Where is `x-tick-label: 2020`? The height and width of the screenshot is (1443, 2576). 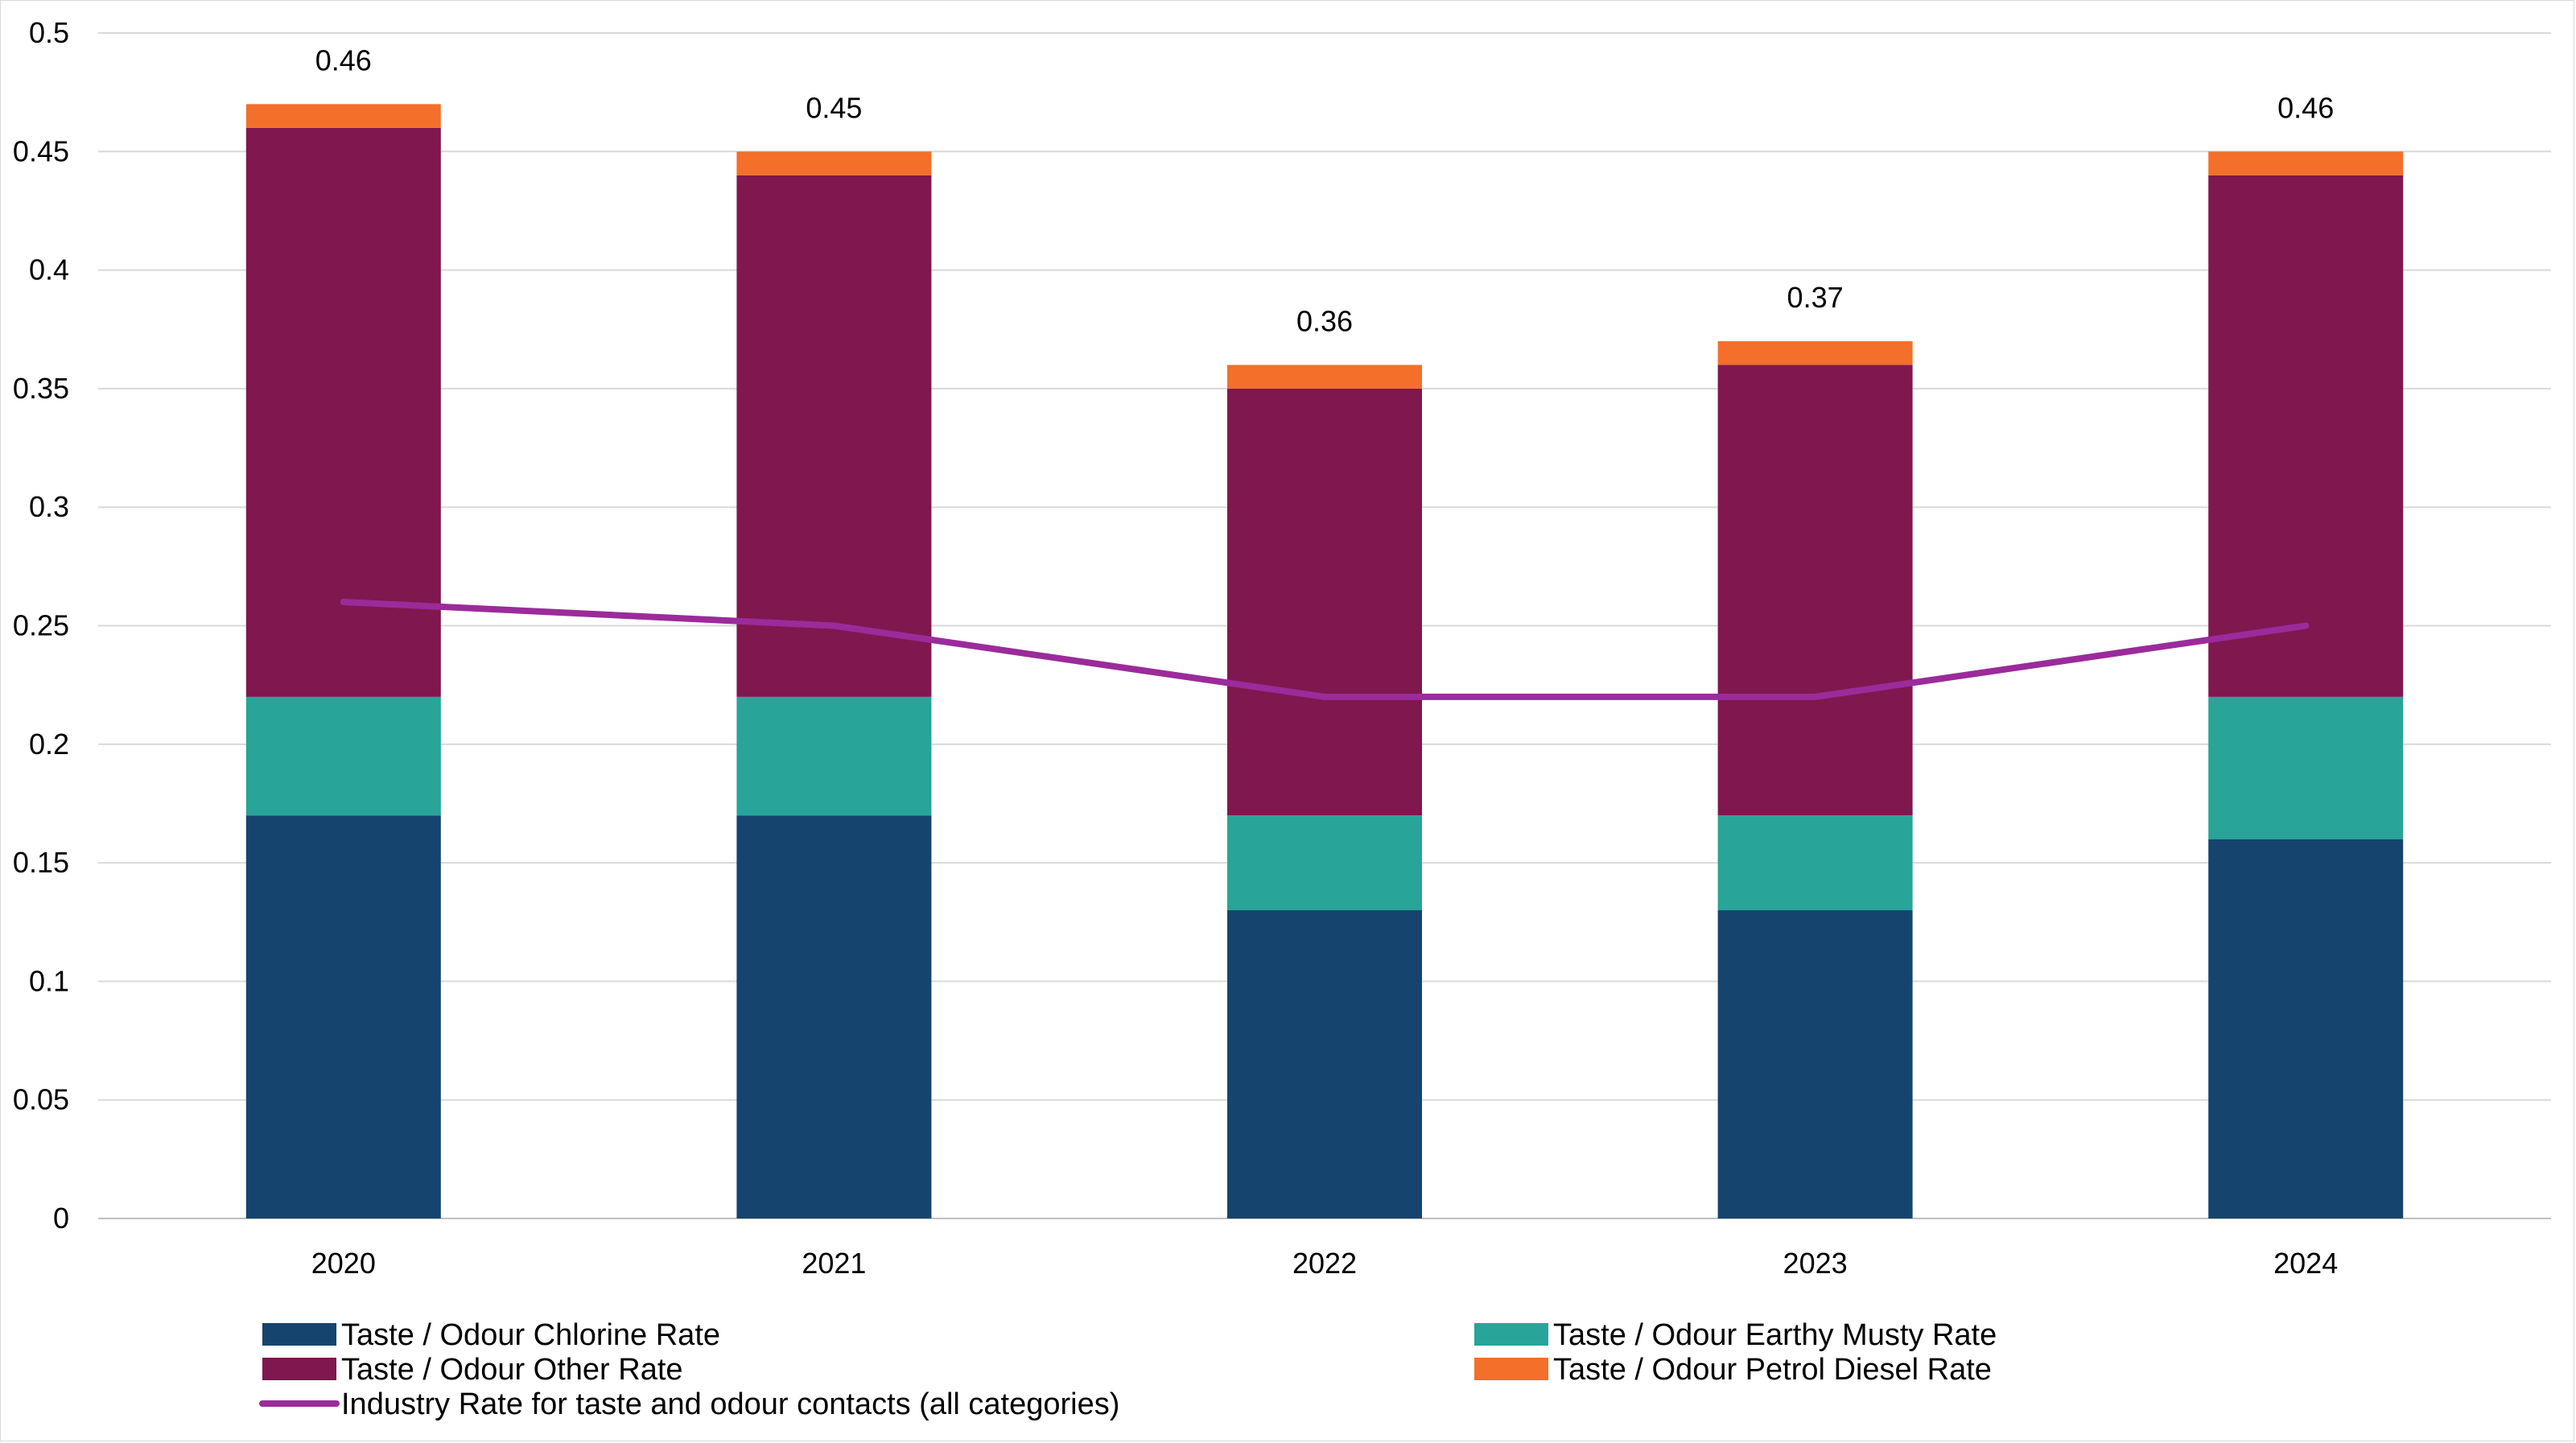 x-tick-label: 2020 is located at coordinates (343, 1263).